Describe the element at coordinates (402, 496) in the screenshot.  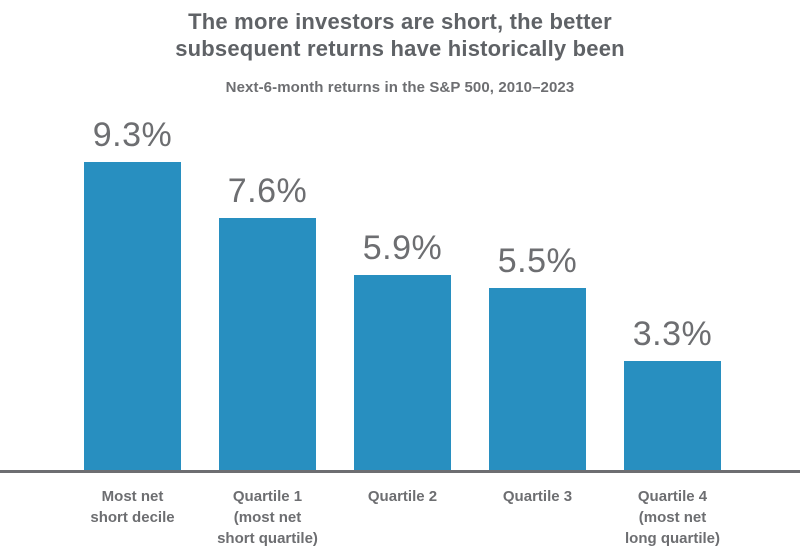
I see `category-label: Quartile 2` at that location.